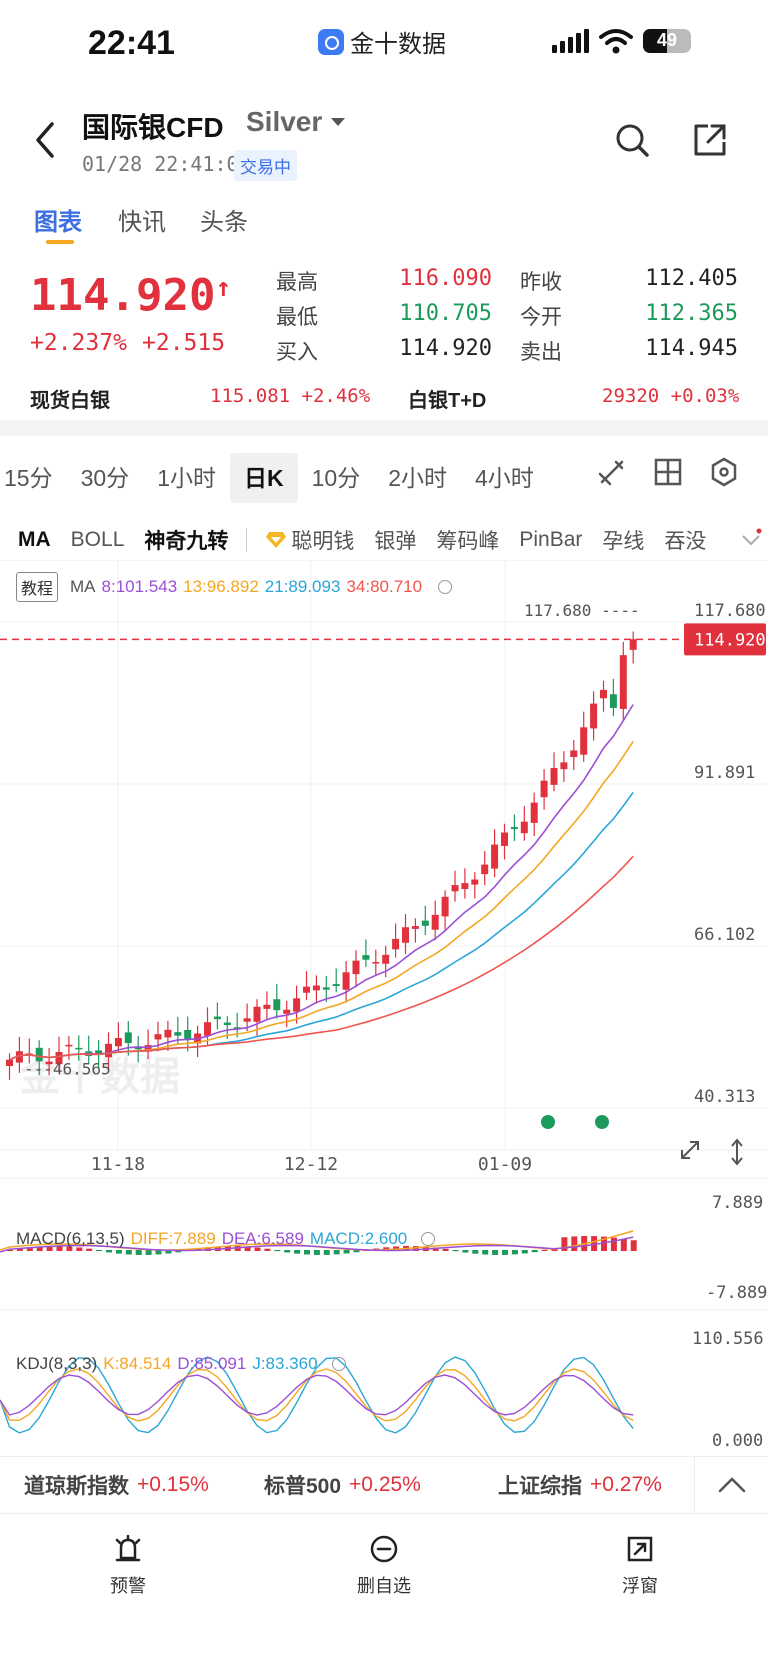  What do you see at coordinates (128, 1598) in the screenshot?
I see `alert-button: 预警` at bounding box center [128, 1598].